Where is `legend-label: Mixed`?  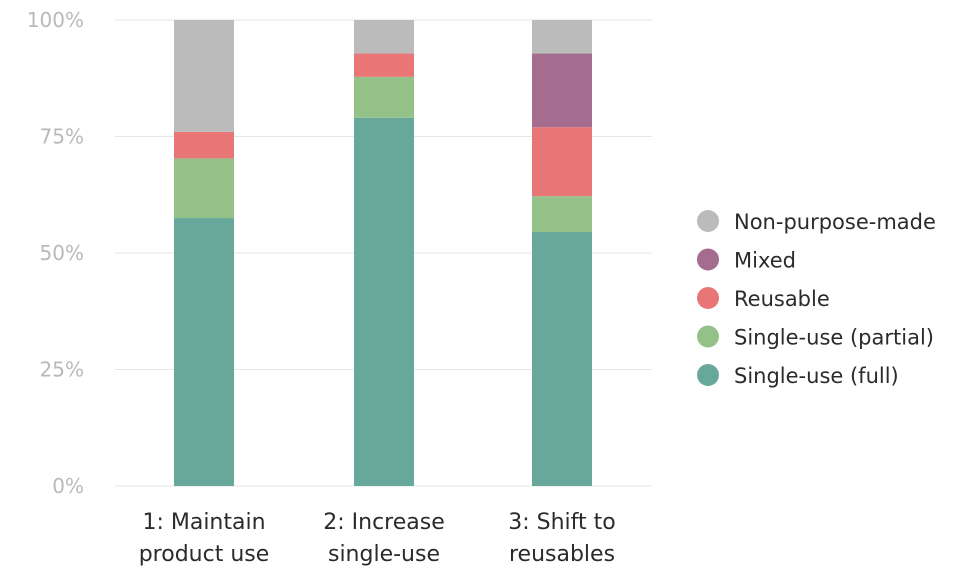
legend-label: Mixed is located at coordinates (765, 261).